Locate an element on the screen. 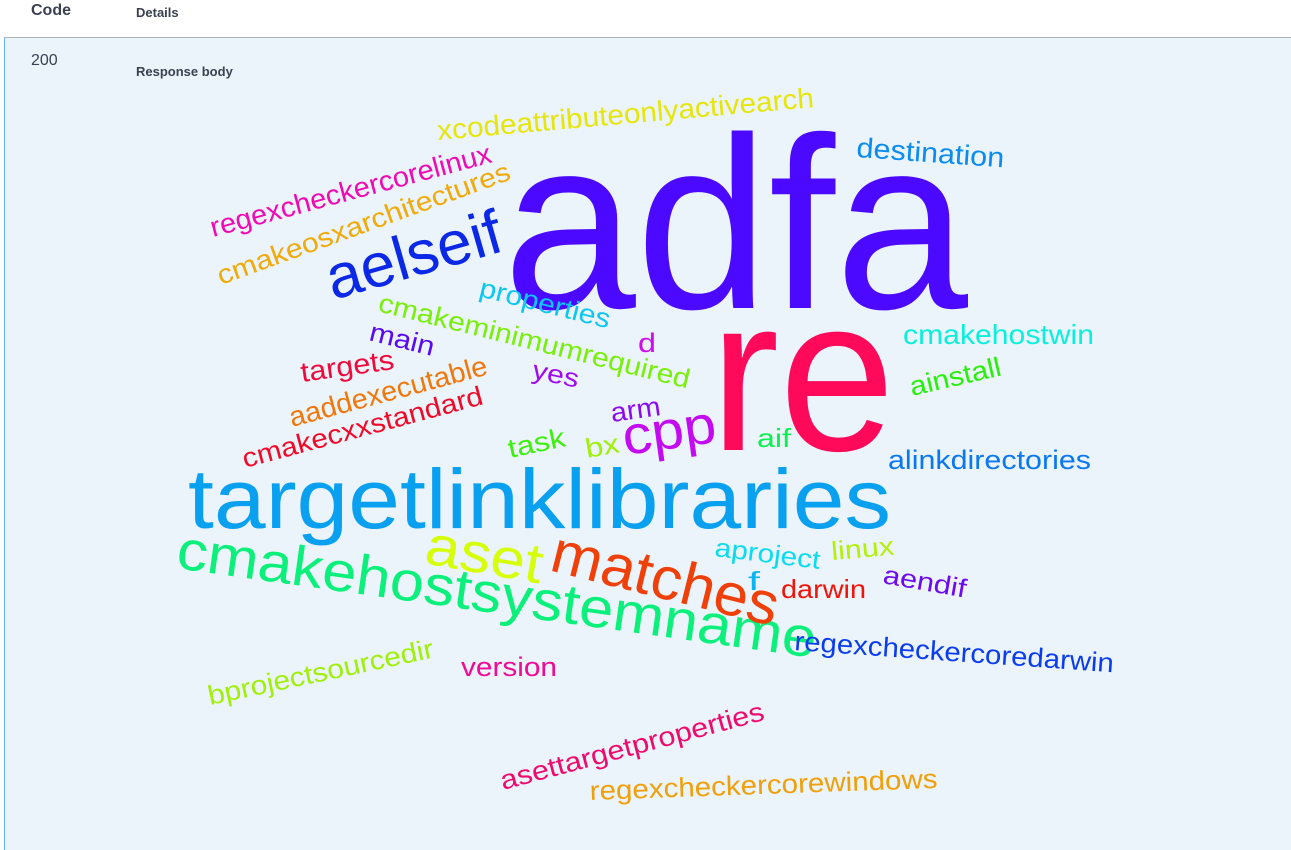 The width and height of the screenshot is (1291, 850). word-d: d is located at coordinates (647, 343).